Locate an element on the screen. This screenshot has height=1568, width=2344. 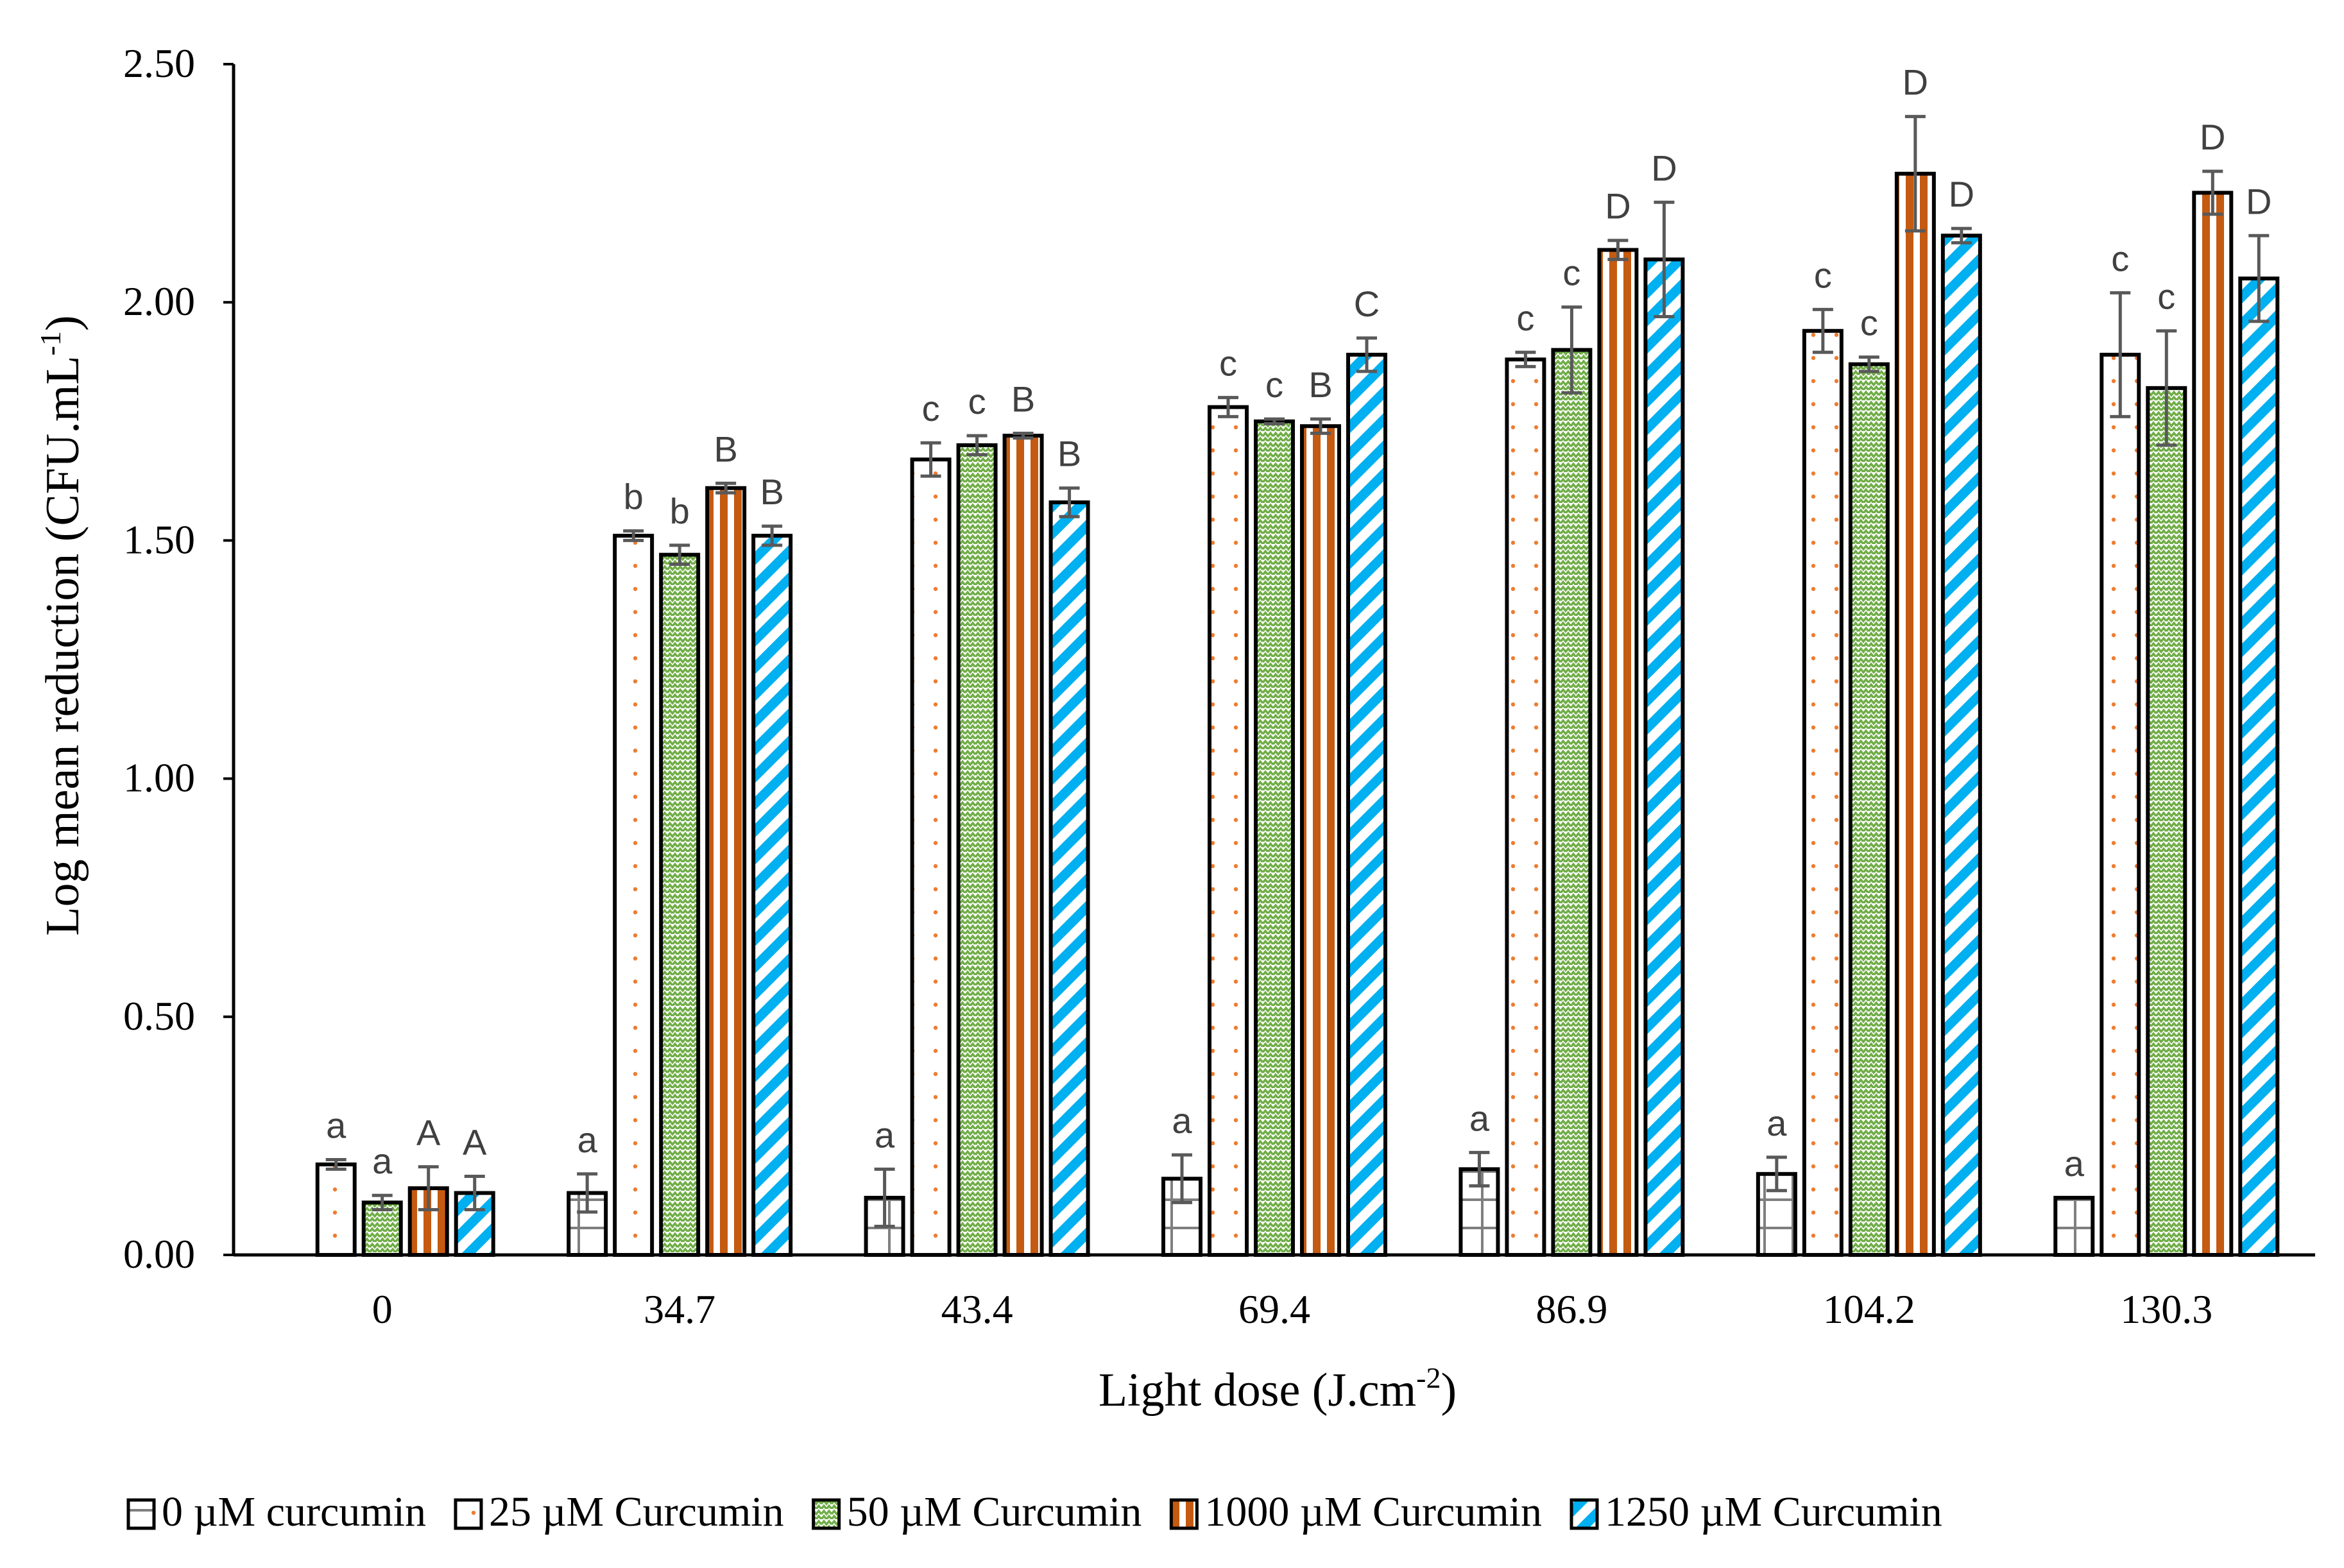
y-tick-label: 2.00 is located at coordinates (159, 301).